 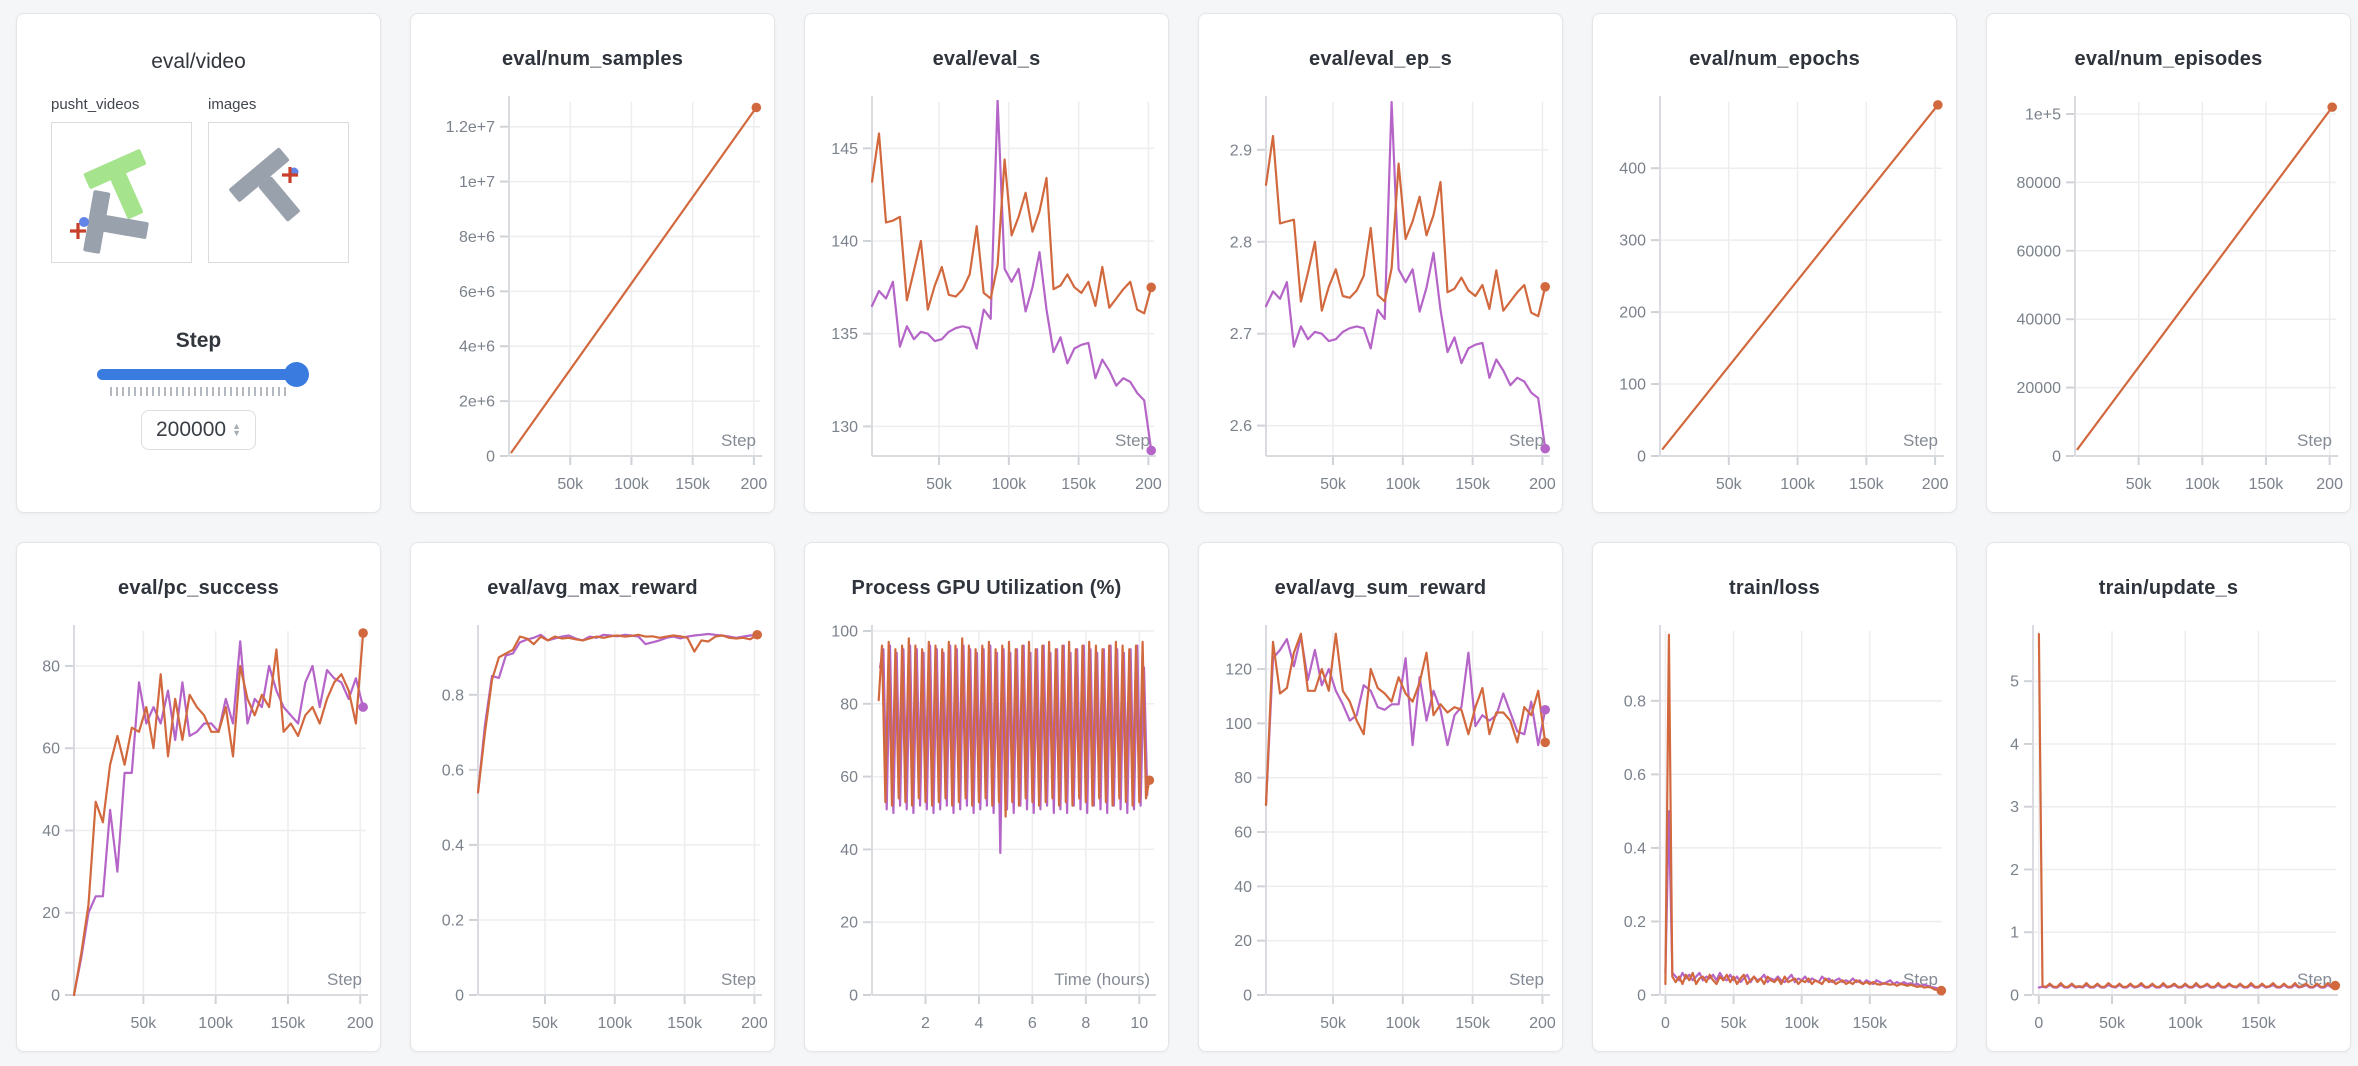 I want to click on x-tick-label: 2, so click(x=925, y=1023).